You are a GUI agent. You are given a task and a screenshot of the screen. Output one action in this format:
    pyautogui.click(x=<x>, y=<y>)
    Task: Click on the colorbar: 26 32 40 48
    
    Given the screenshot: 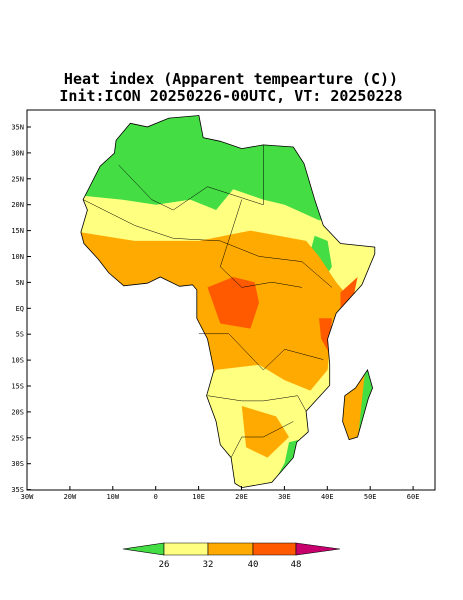 What is the action you would take?
    pyautogui.click(x=231, y=556)
    